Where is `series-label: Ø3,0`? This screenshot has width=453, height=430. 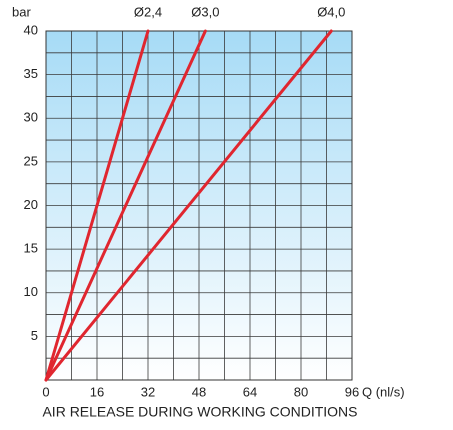
series-label: Ø3,0 is located at coordinates (205, 11).